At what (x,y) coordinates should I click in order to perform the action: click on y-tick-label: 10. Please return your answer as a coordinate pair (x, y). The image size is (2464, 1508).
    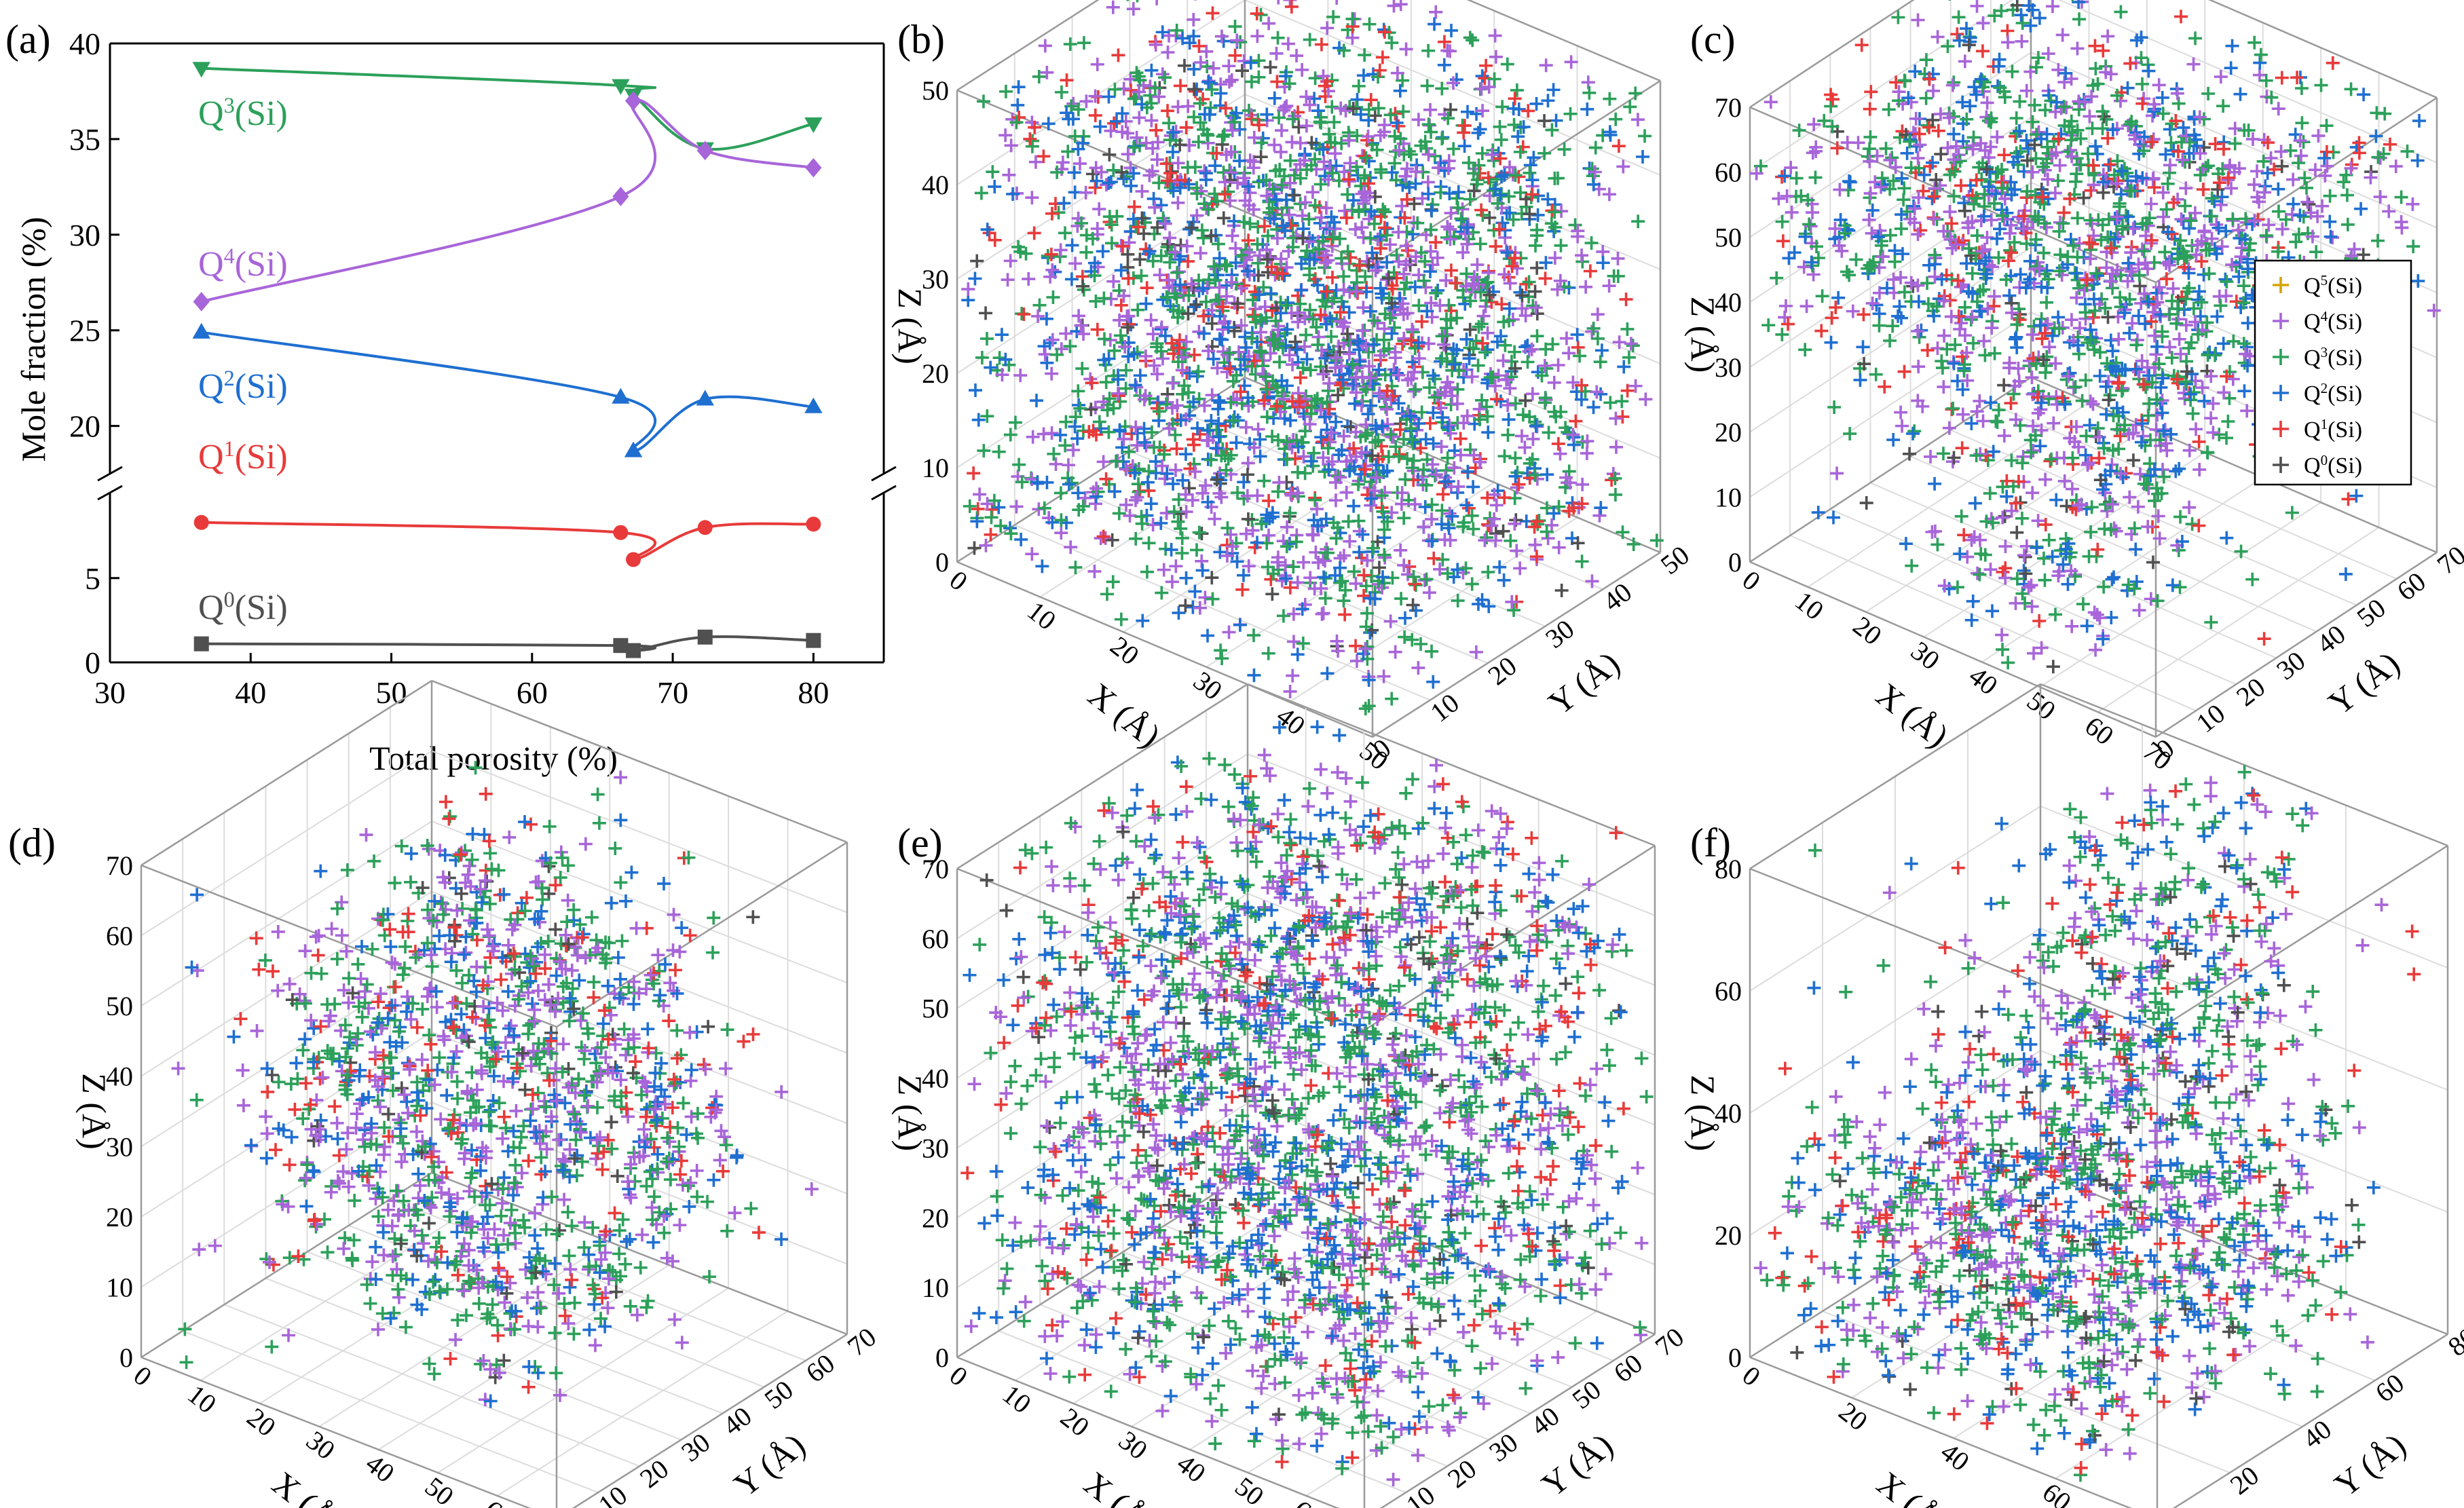
    Looking at the image, I should click on (1445, 707).